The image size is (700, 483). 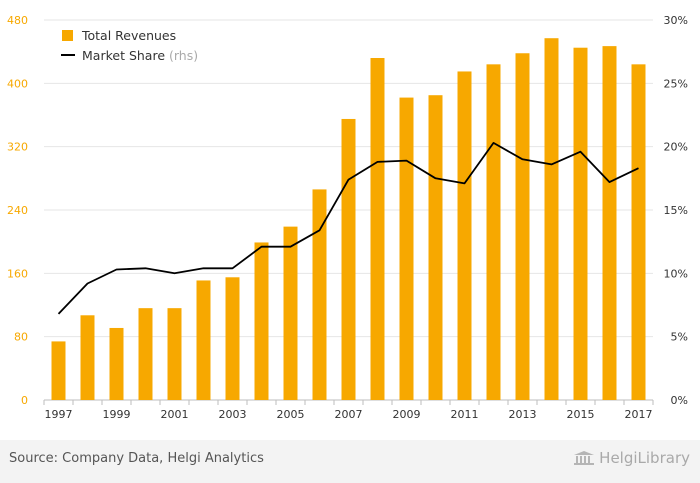 What do you see at coordinates (406, 248) in the screenshot?
I see `bar-2009` at bounding box center [406, 248].